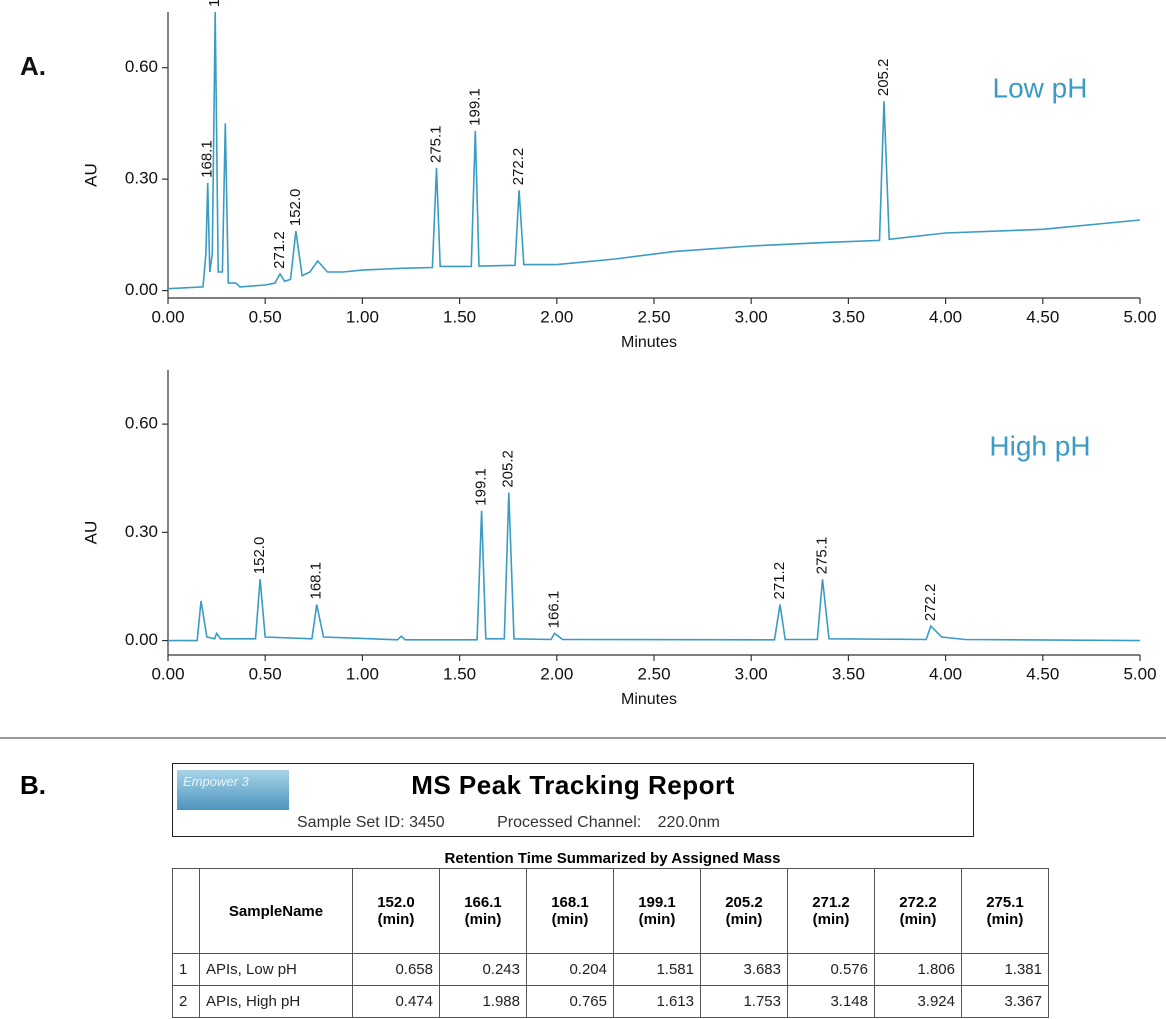 This screenshot has width=1166, height=1019. I want to click on cell: 0.576, so click(831, 969).